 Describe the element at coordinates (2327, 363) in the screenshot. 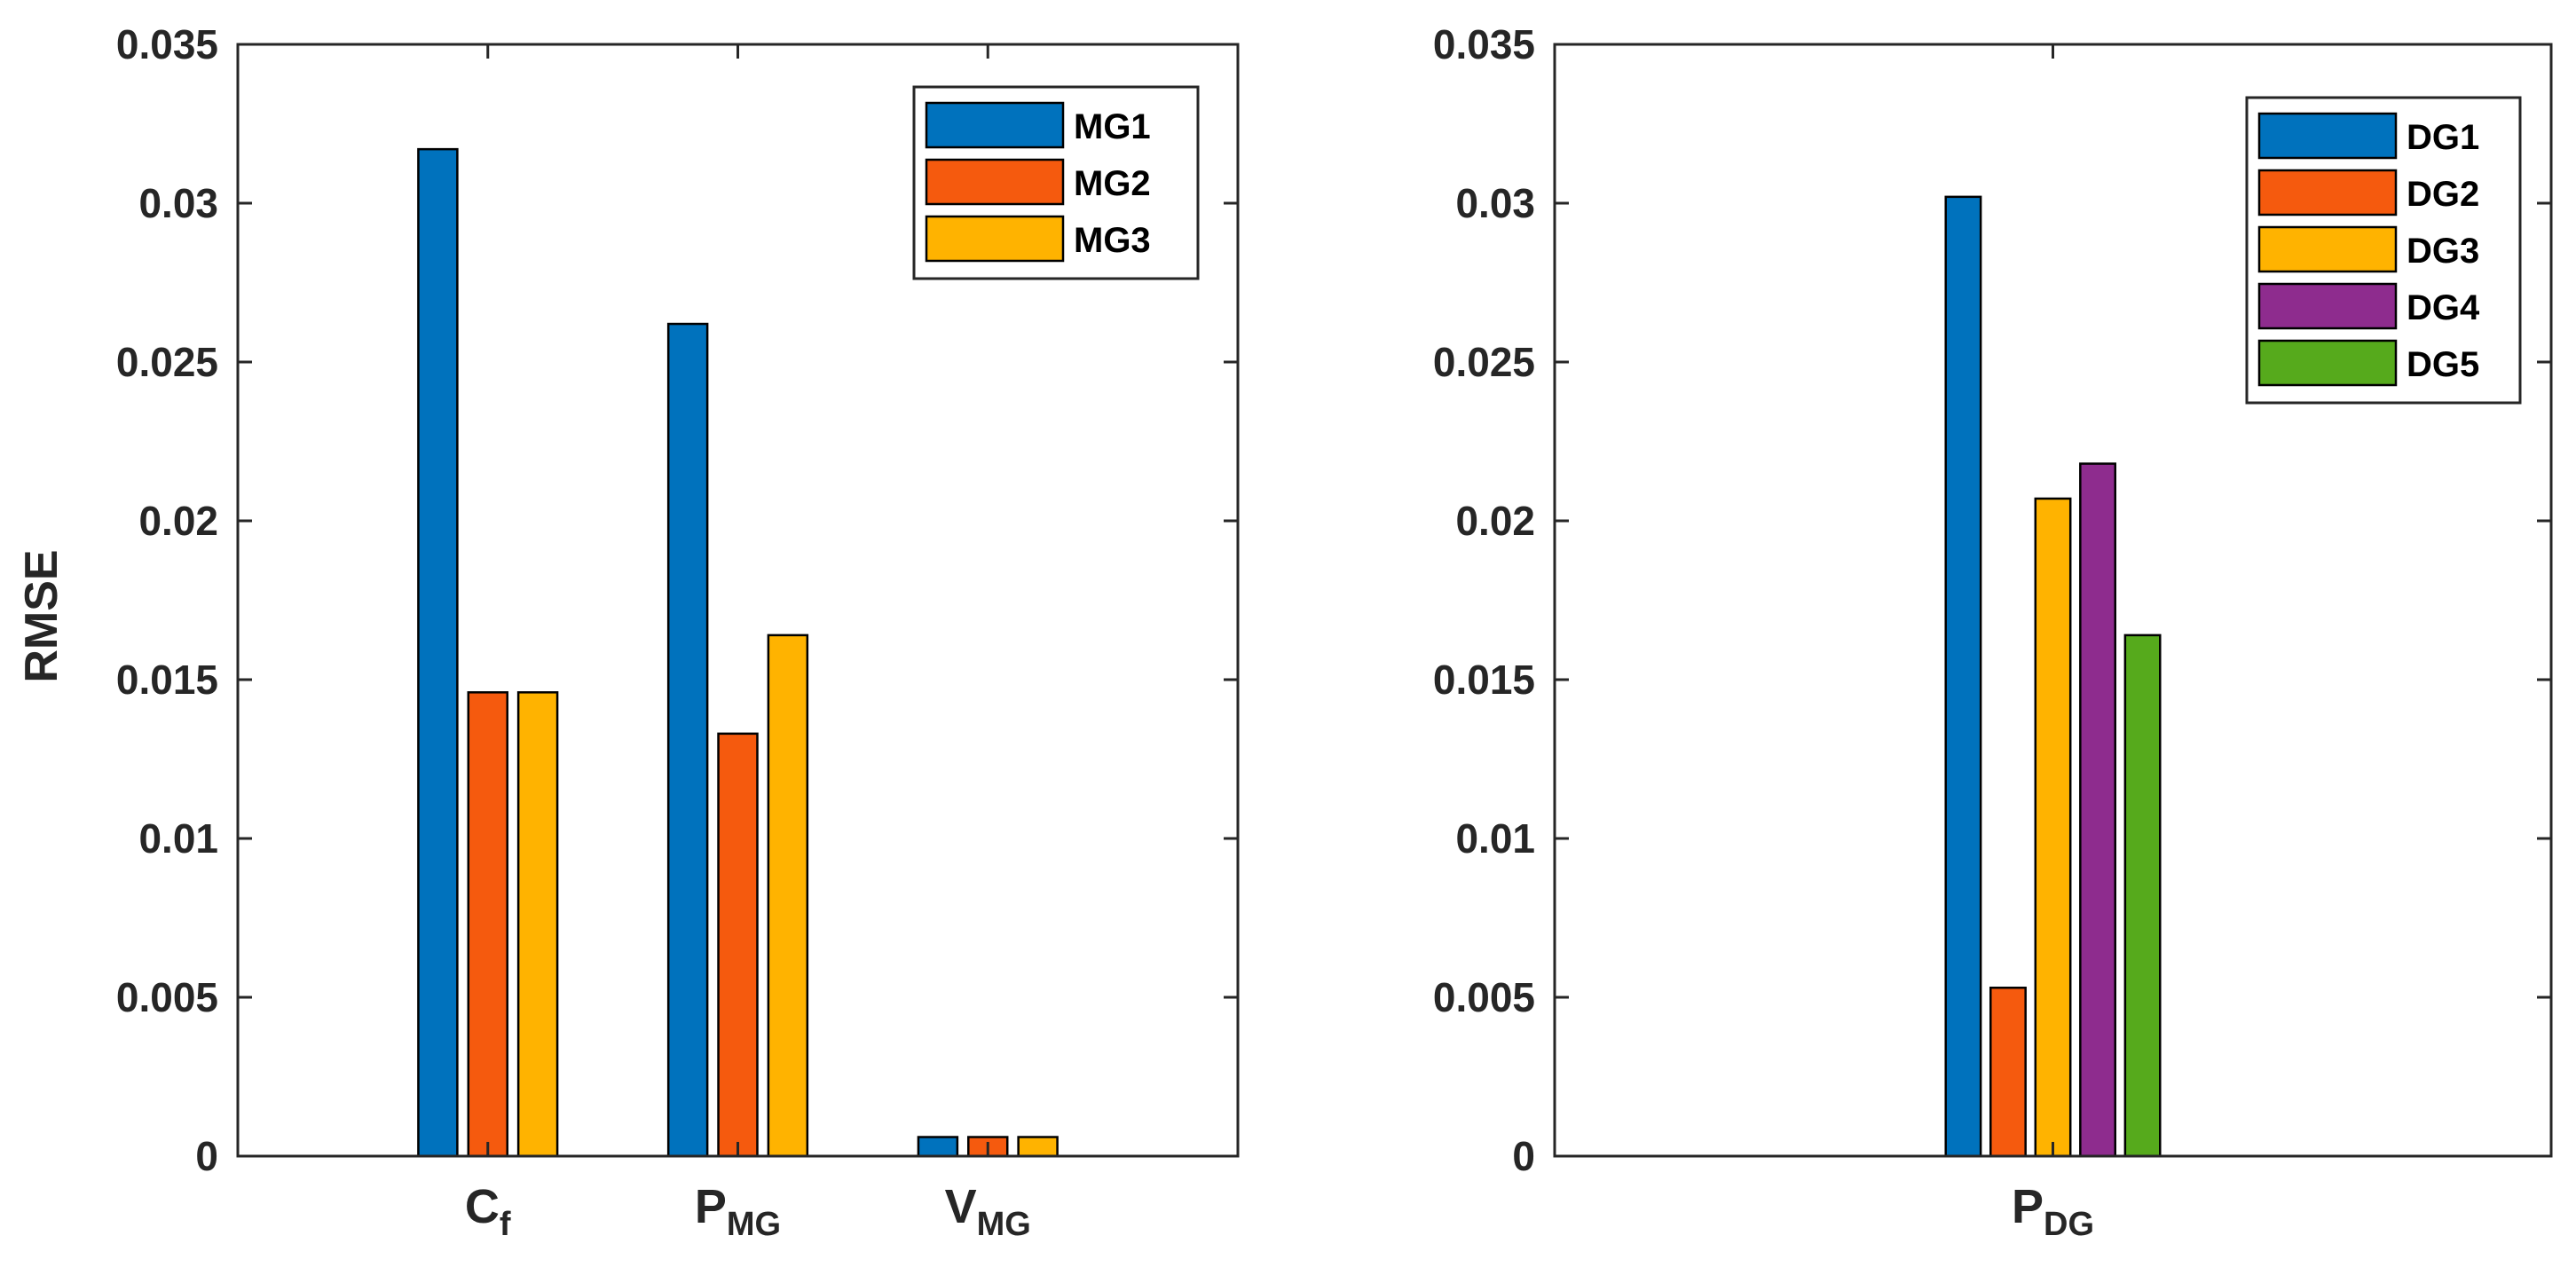

I see `legend-swatch-dg5` at that location.